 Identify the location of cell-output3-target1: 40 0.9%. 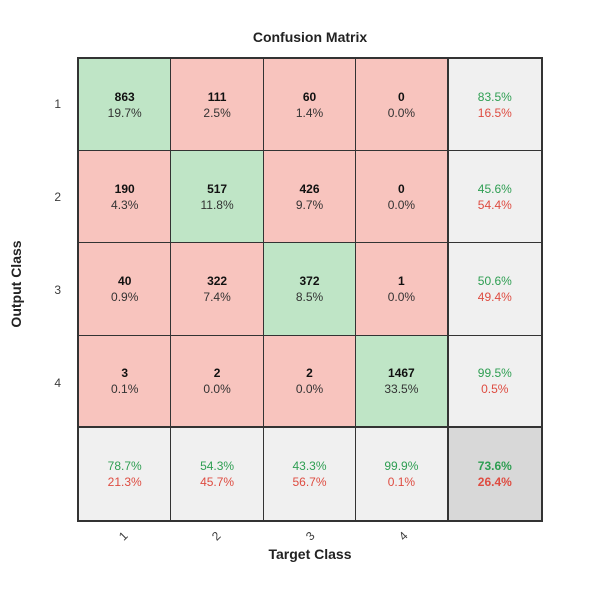
(125, 289).